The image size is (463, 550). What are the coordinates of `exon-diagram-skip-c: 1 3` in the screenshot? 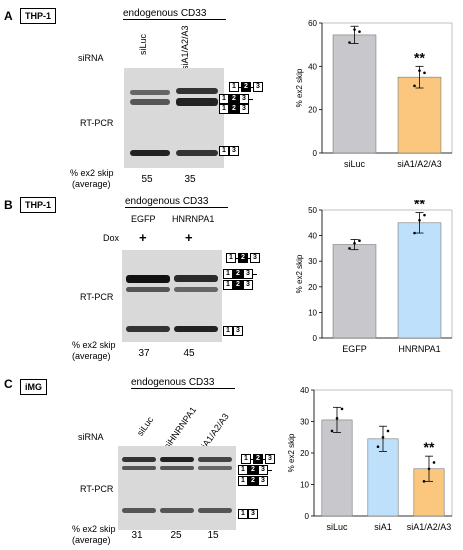 It's located at (250, 514).